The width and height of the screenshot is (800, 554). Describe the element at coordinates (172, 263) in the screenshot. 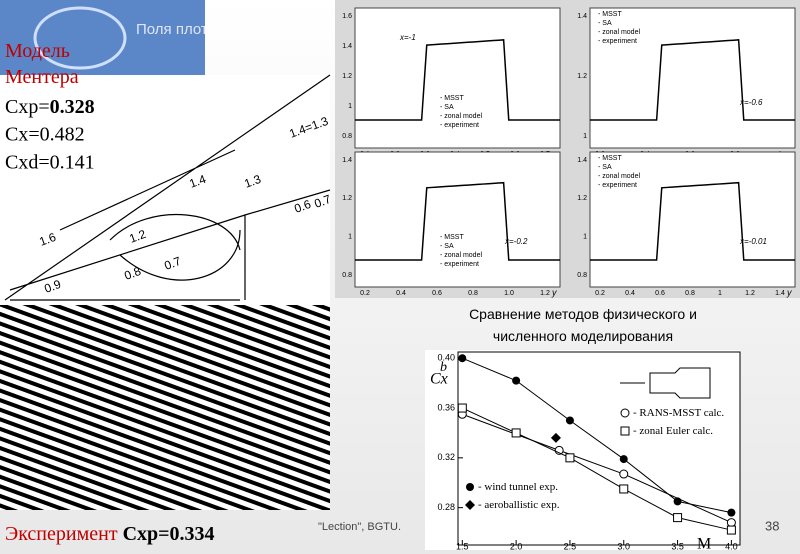

I see `contour-label: 0.7` at that location.